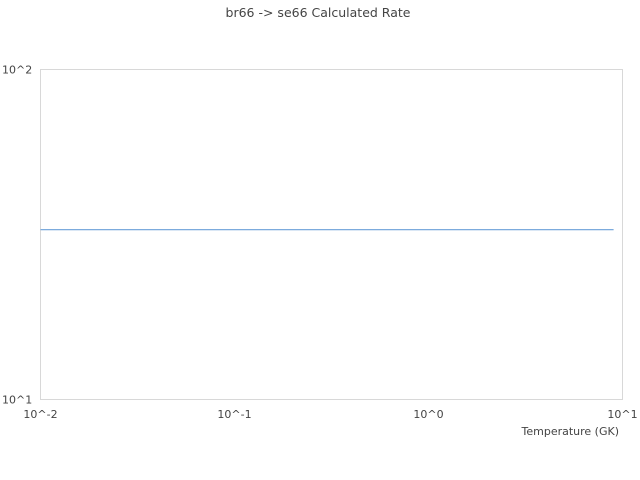  Describe the element at coordinates (17, 400) in the screenshot. I see `y-tick-label: 10^1` at that location.